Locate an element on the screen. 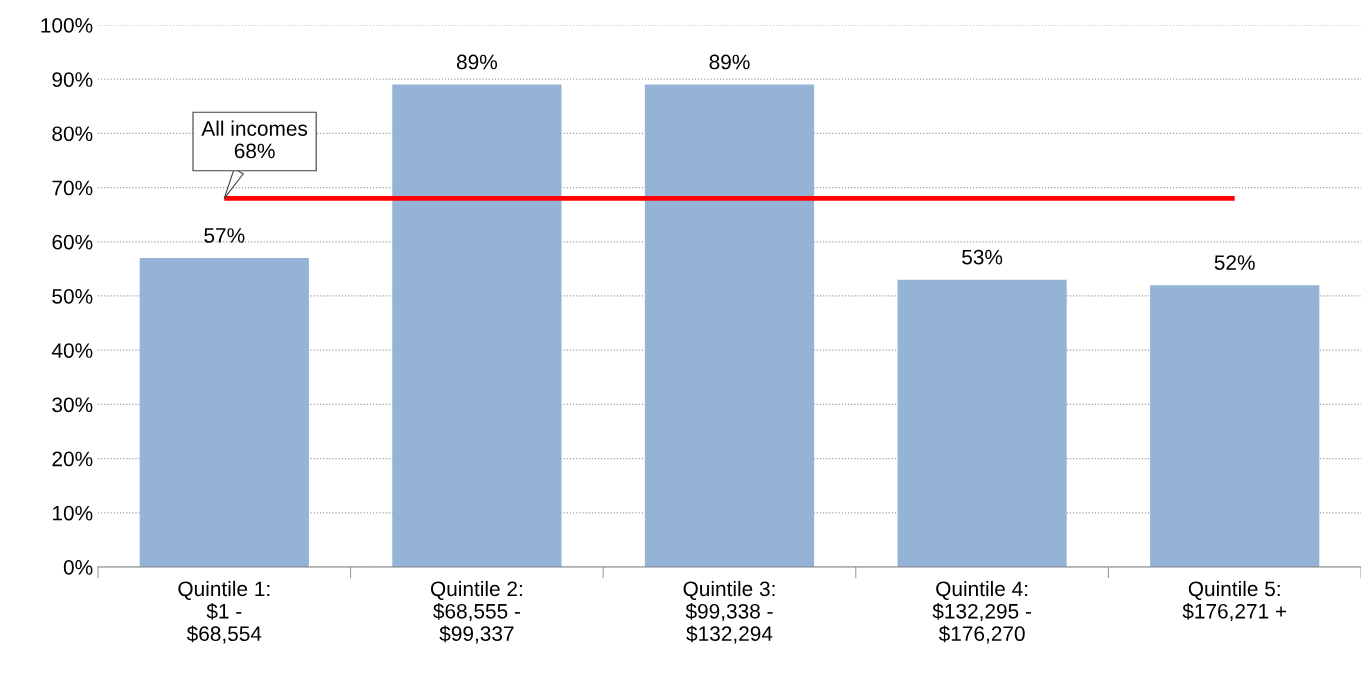 The image size is (1361, 675). y-tick-label: 80% is located at coordinates (72, 134).